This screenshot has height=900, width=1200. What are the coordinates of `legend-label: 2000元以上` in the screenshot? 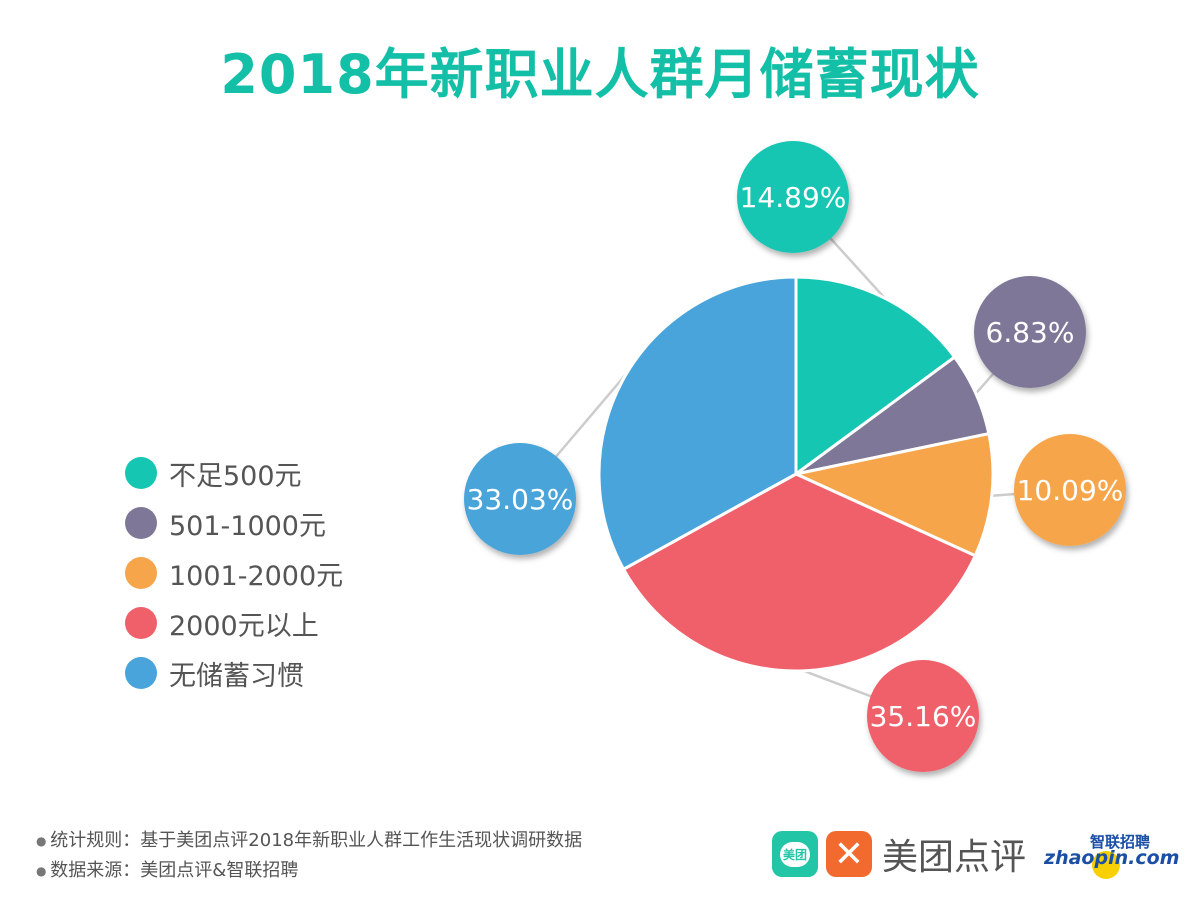 It's located at (244, 626).